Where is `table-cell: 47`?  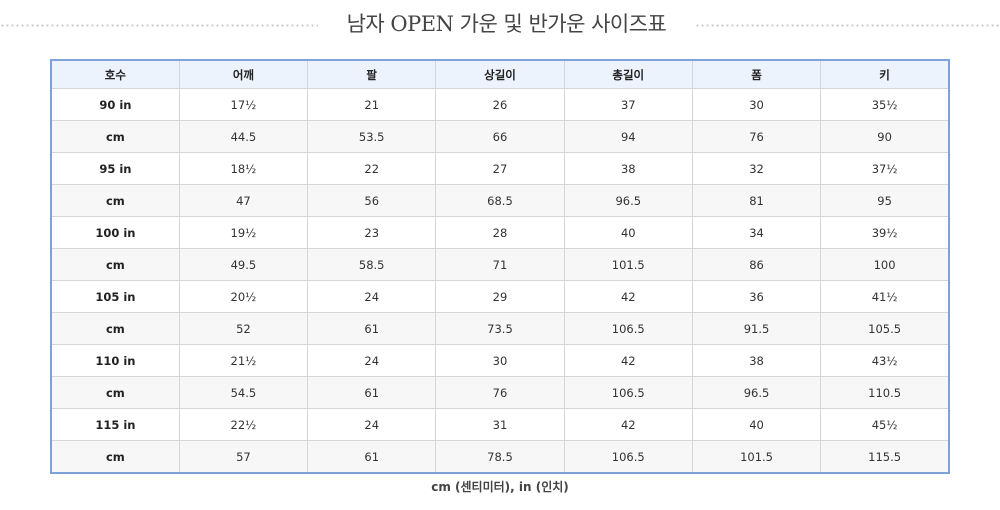
table-cell: 47 is located at coordinates (243, 200).